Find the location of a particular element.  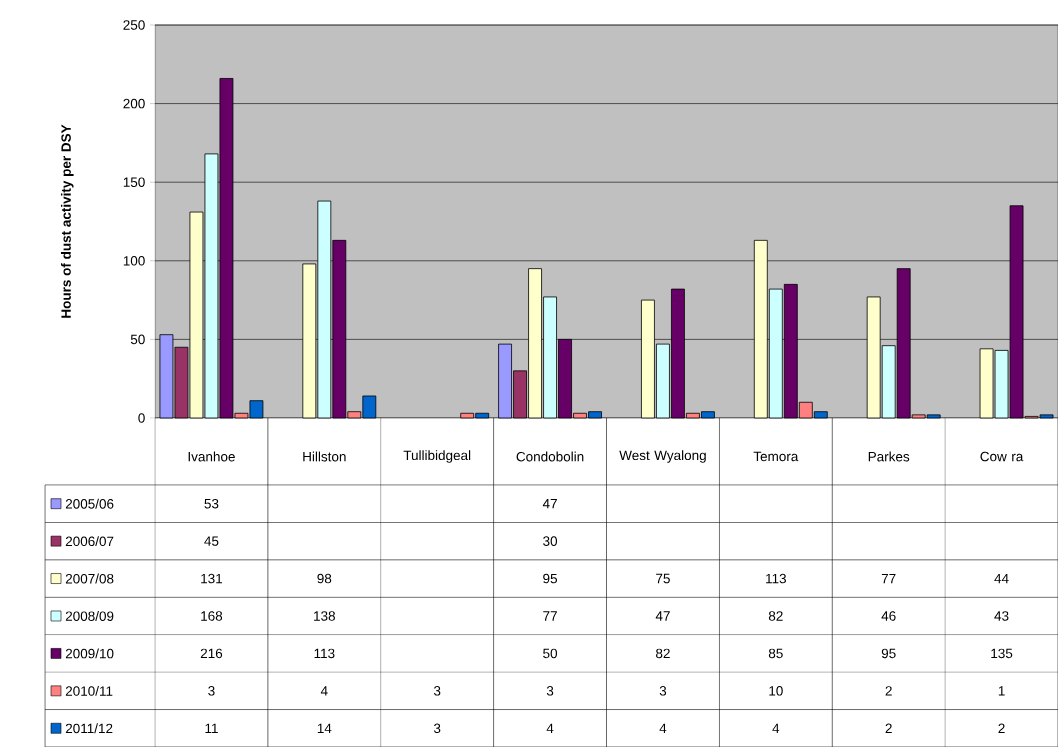

x-tick-label: Hillston is located at coordinates (324, 456).